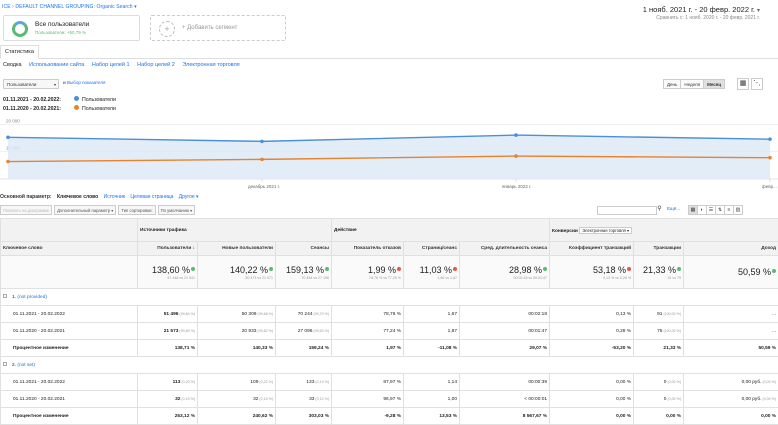  What do you see at coordinates (111, 65) in the screenshot?
I see `subtab-goal-set-1: Набор целей 1` at bounding box center [111, 65].